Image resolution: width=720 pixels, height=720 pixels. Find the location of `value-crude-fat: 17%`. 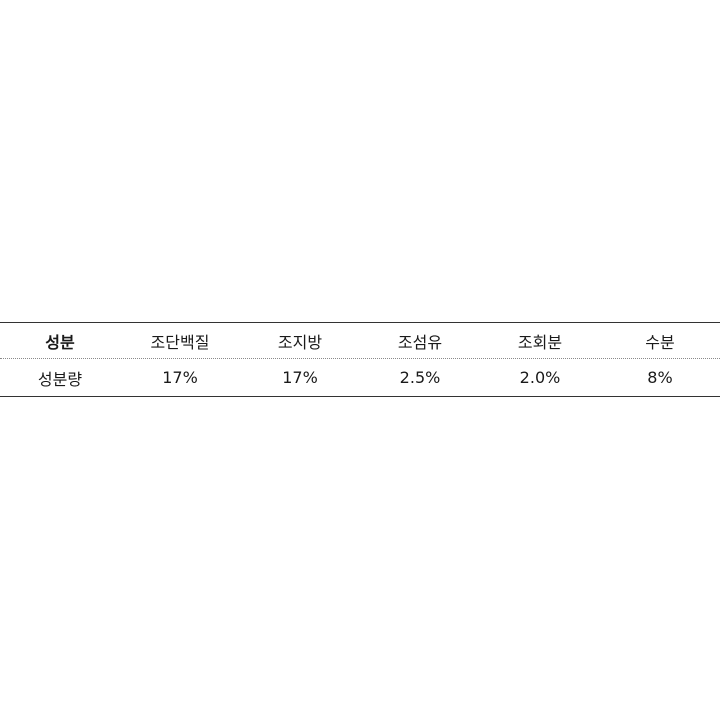

value-crude-fat: 17% is located at coordinates (300, 377).